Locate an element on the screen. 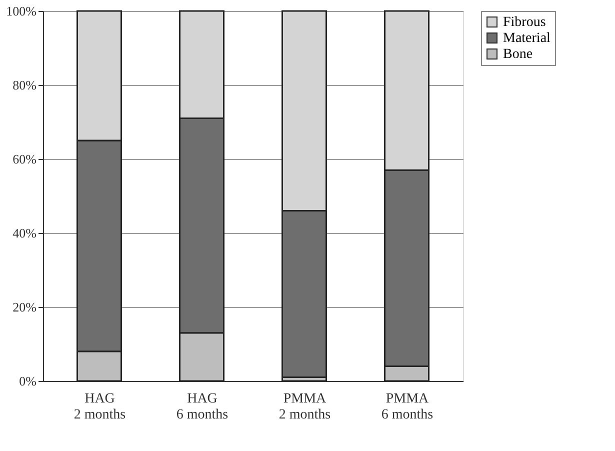  x-tick-label: HAG 2 months is located at coordinates (100, 407).